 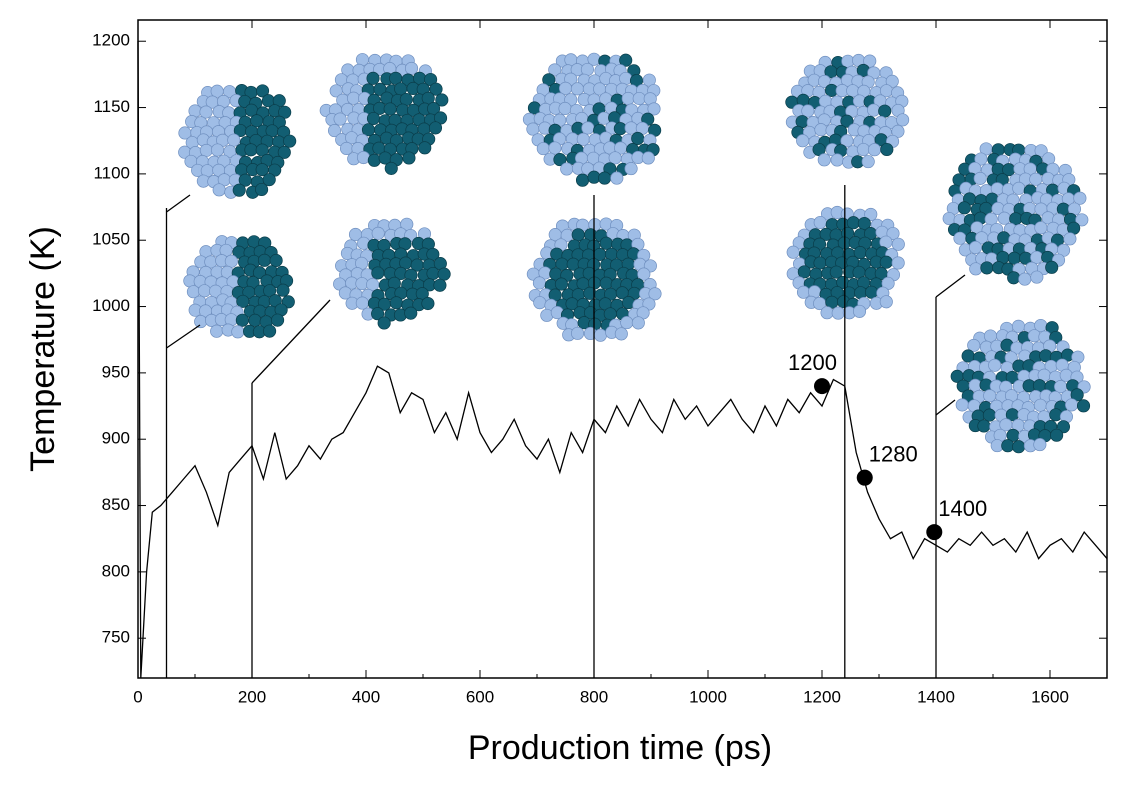 I want to click on x-axis-label: Production time (ps), so click(x=620, y=748).